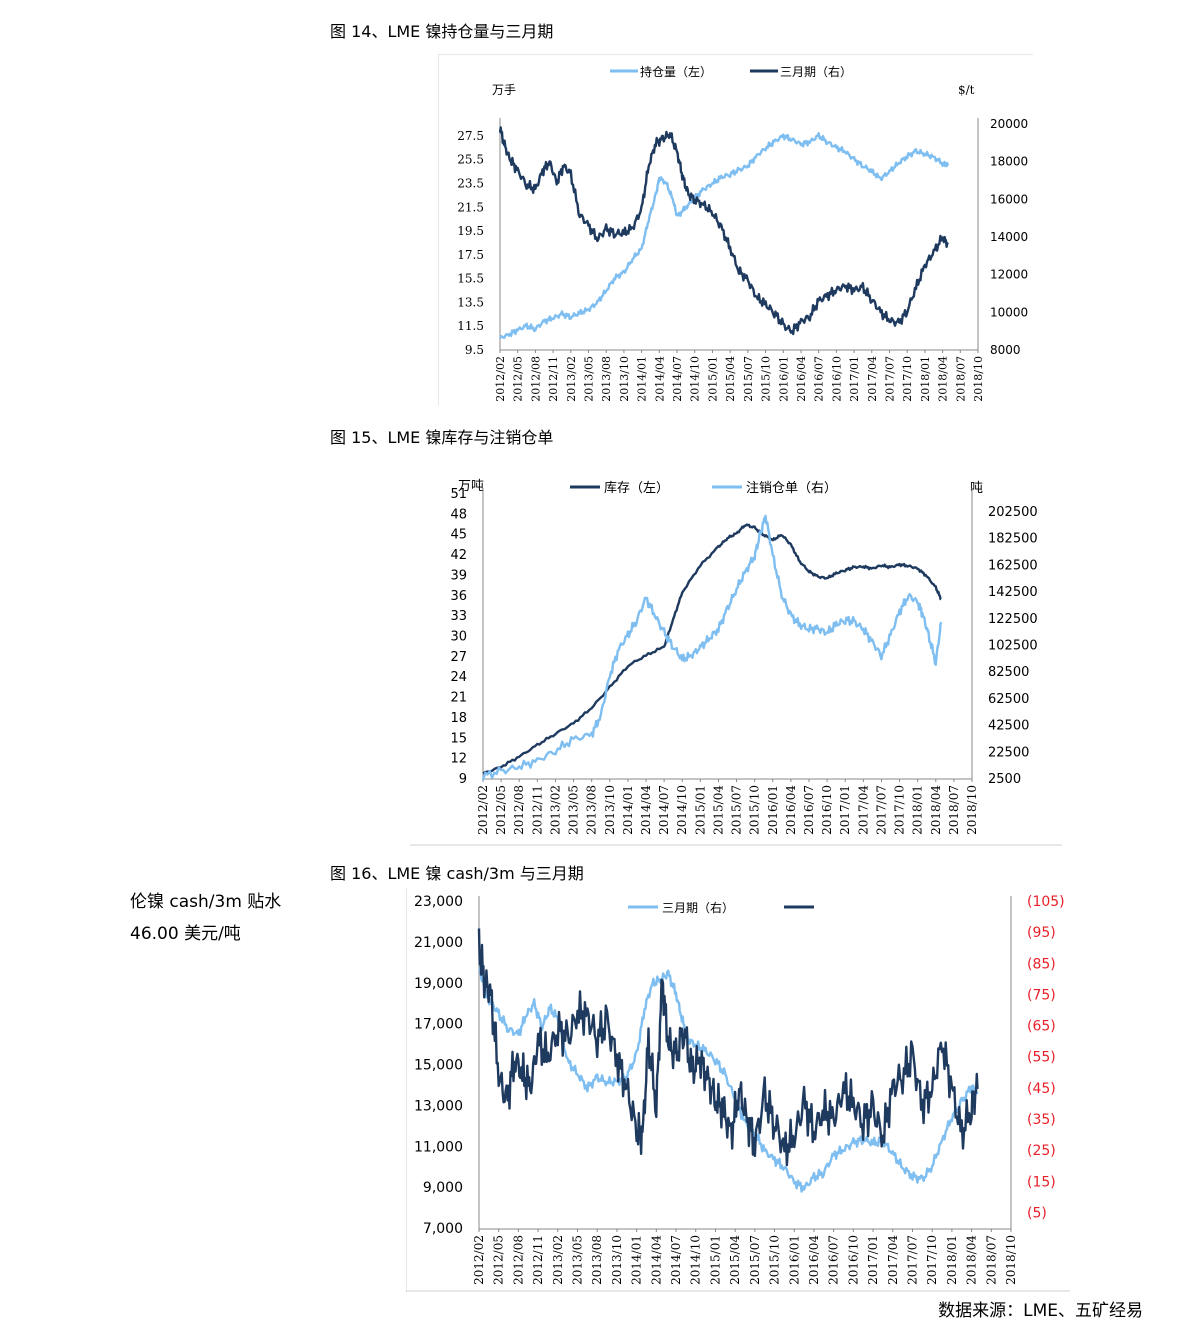 The width and height of the screenshot is (1191, 1339). What do you see at coordinates (457, 873) in the screenshot?
I see `figure-16-title: 图 16、LME 镍 cash/3m 与三月期` at bounding box center [457, 873].